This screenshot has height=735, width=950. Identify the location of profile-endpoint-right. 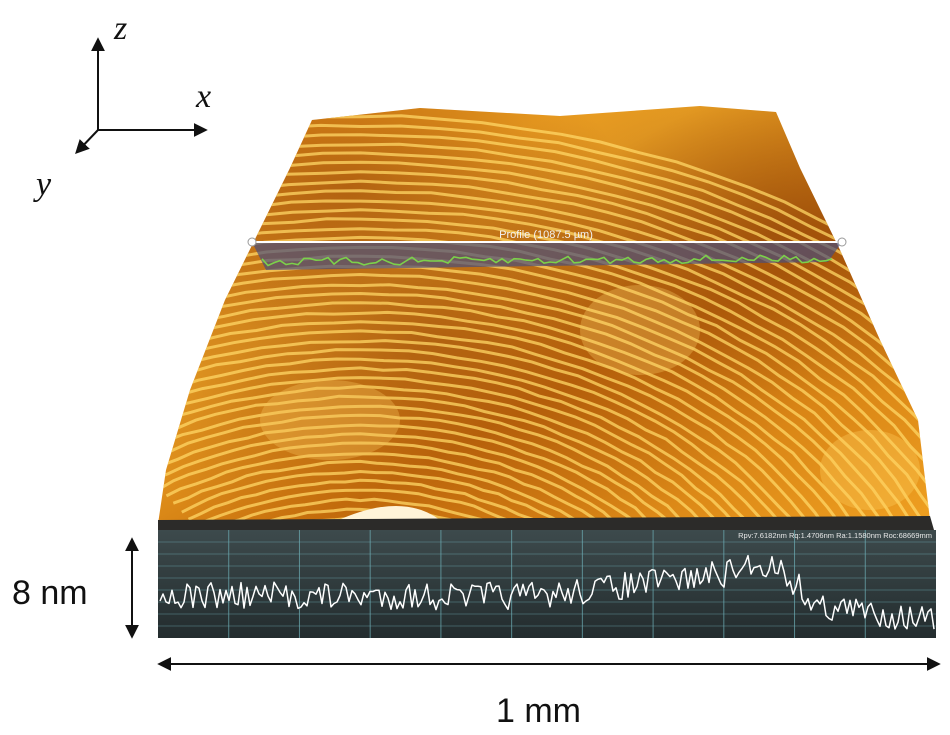
(842, 242).